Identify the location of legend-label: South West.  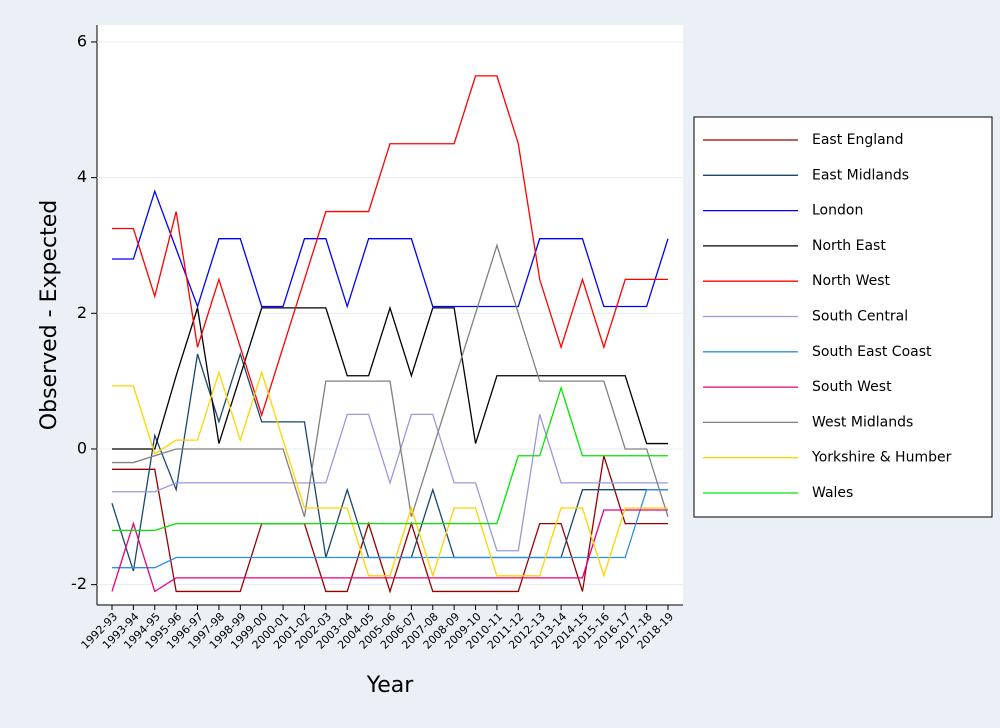
(852, 387).